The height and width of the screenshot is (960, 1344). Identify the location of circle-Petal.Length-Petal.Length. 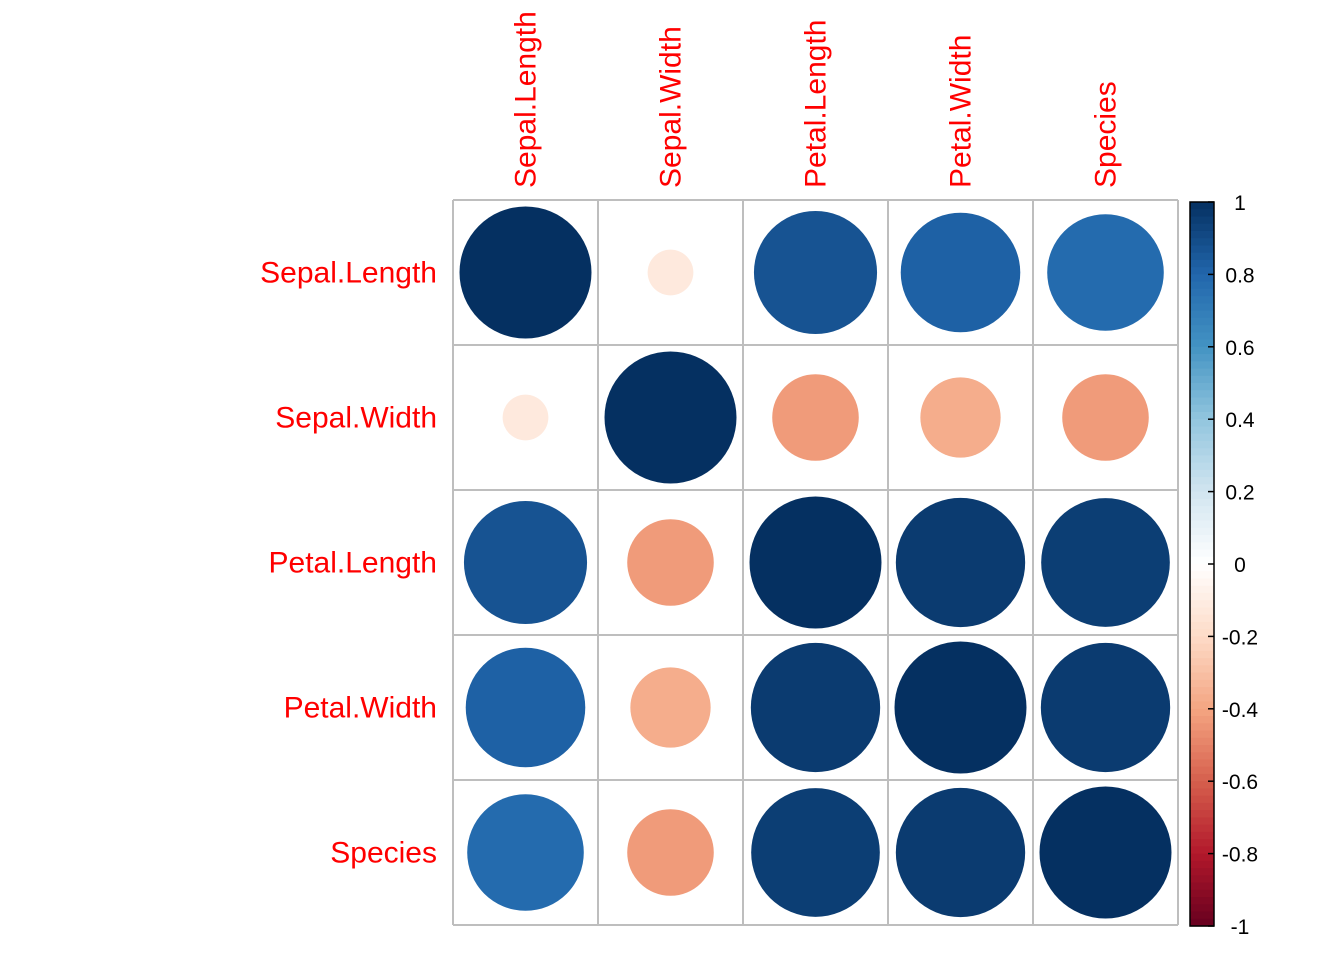
(816, 563).